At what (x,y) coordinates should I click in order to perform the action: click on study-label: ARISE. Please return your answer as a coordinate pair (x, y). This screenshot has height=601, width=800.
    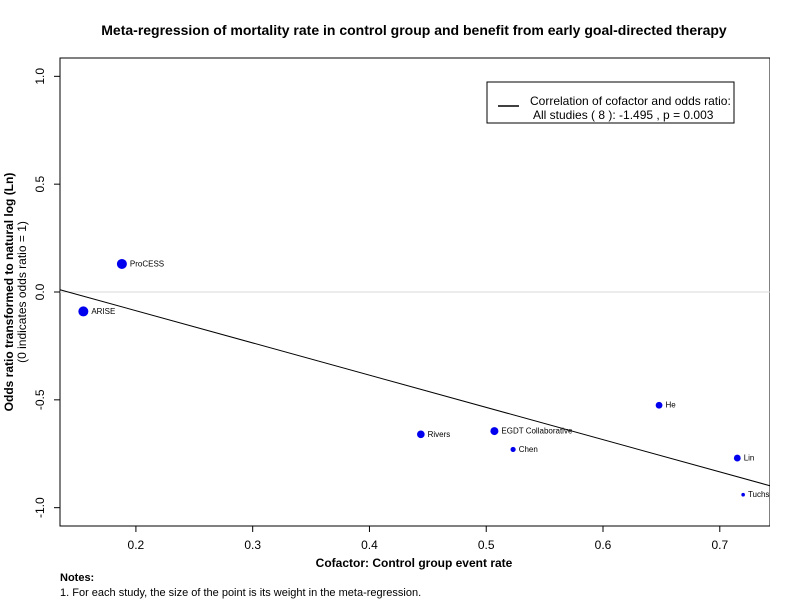
    Looking at the image, I should click on (103, 311).